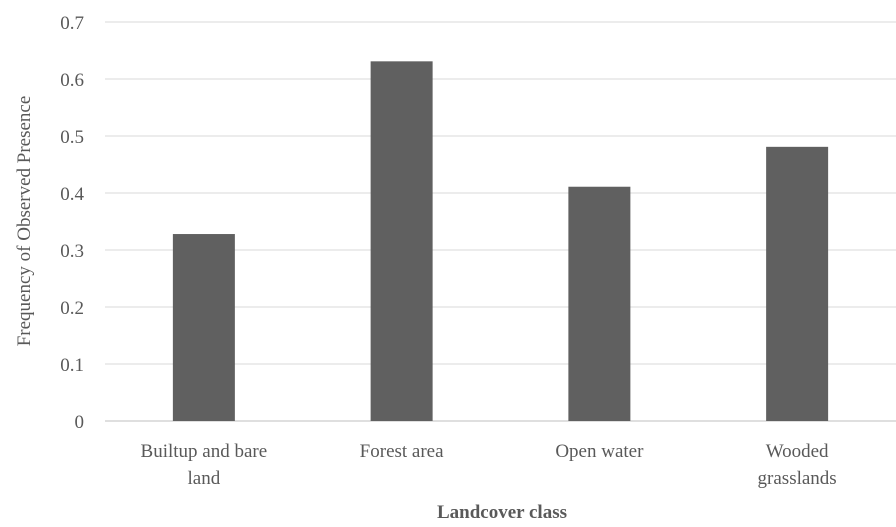 The height and width of the screenshot is (527, 896). Describe the element at coordinates (72, 308) in the screenshot. I see `y-tick-label: 0.2` at that location.